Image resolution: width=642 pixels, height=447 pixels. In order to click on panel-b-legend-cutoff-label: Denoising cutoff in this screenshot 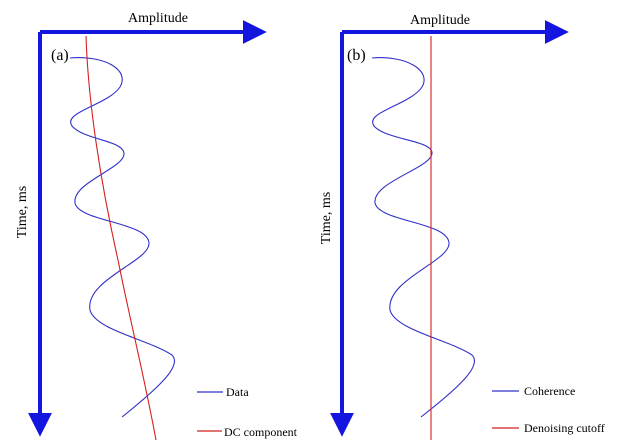, I will do `click(564, 428)`.